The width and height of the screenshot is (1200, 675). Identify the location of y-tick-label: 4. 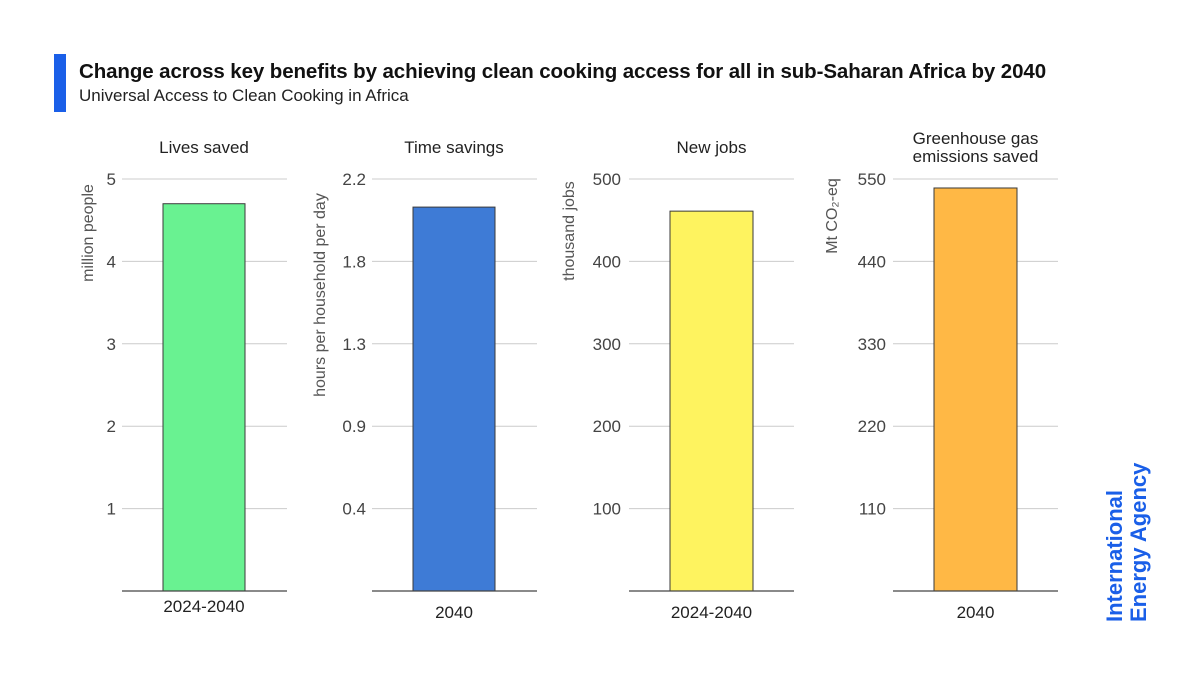
(111, 261).